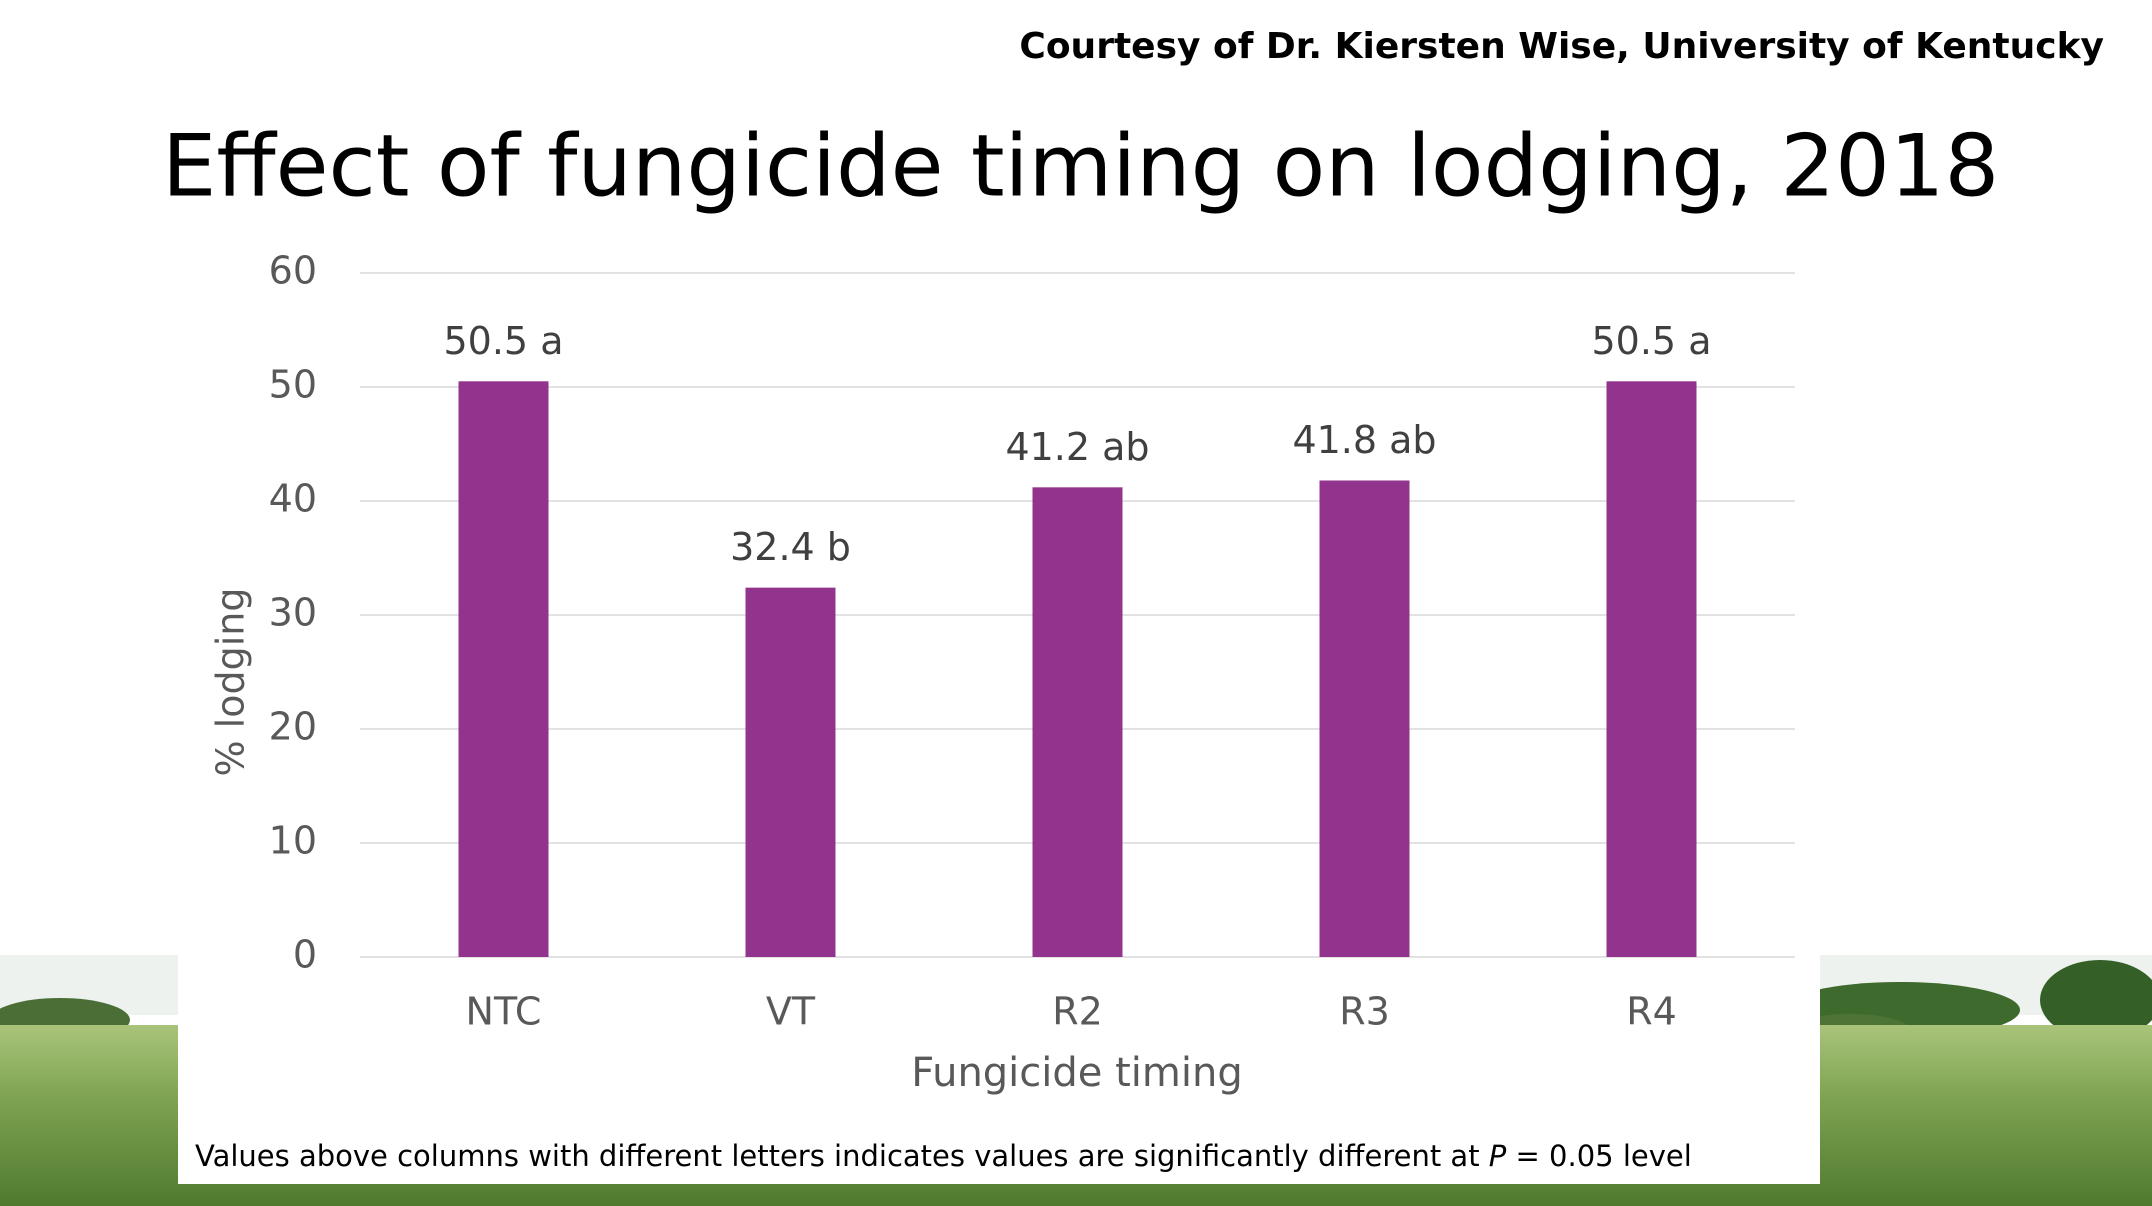  What do you see at coordinates (231, 682) in the screenshot?
I see `y-axis-title: % lodging` at bounding box center [231, 682].